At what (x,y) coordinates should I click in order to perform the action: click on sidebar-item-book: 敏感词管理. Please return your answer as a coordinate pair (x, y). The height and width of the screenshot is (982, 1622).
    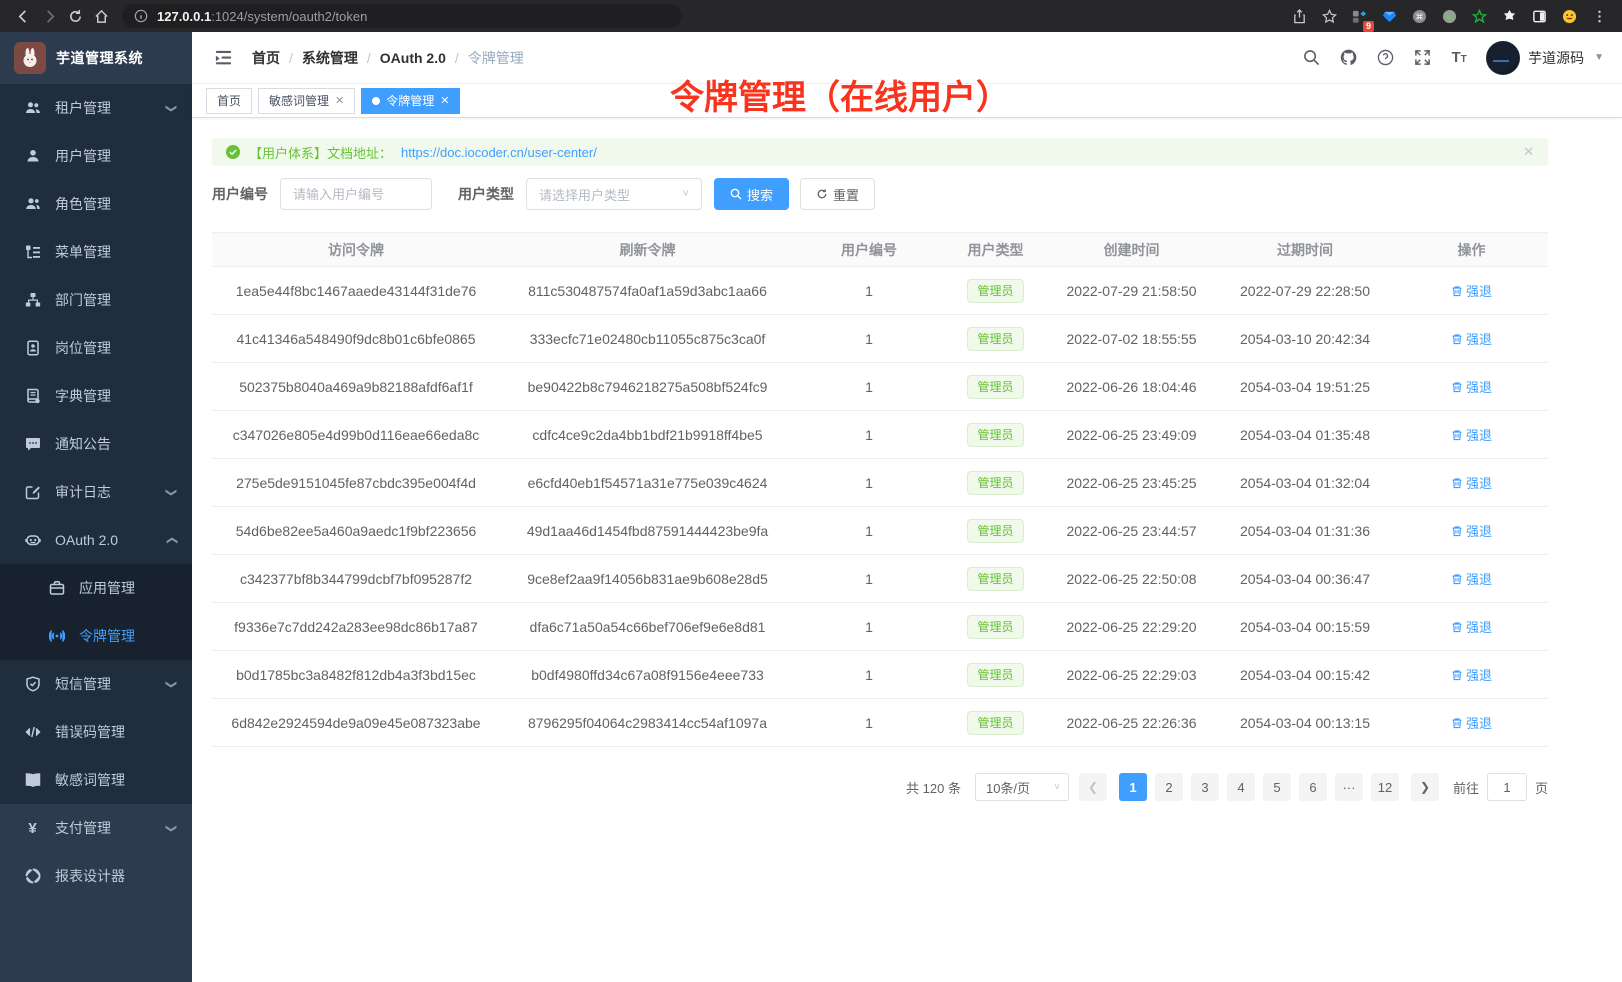
    Looking at the image, I should click on (96, 780).